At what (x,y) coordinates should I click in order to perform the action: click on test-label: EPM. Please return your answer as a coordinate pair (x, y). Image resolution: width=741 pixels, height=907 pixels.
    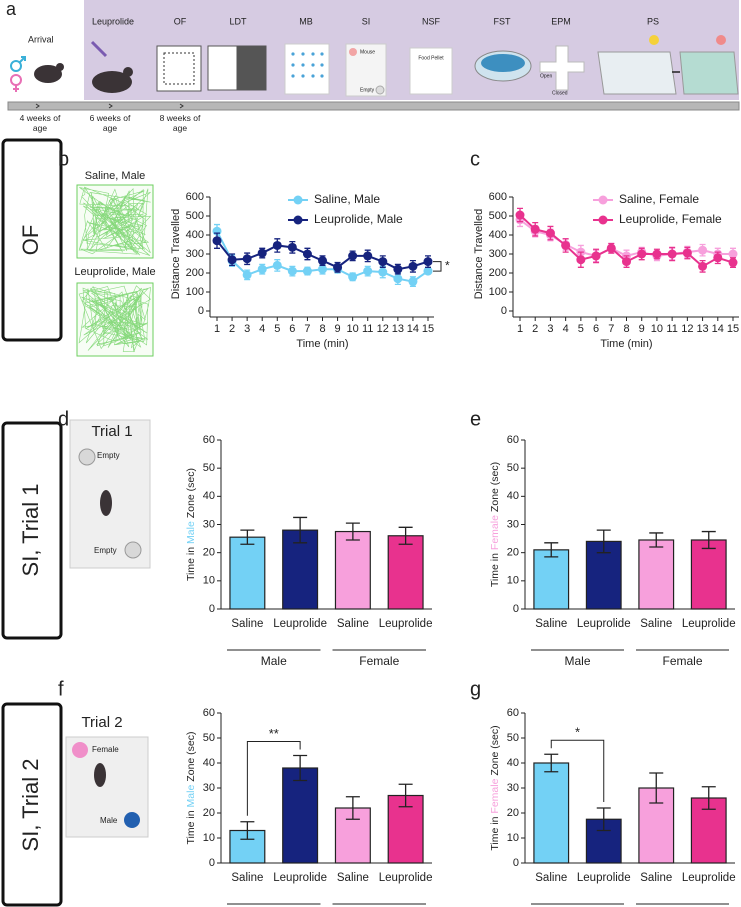
    Looking at the image, I should click on (561, 21).